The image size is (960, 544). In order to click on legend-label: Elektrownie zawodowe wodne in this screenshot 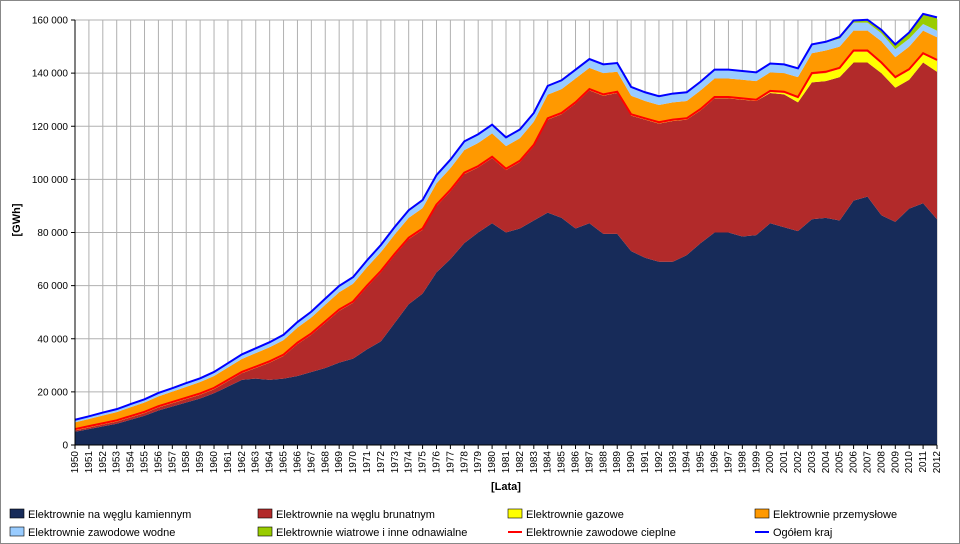, I will do `click(101, 533)`.